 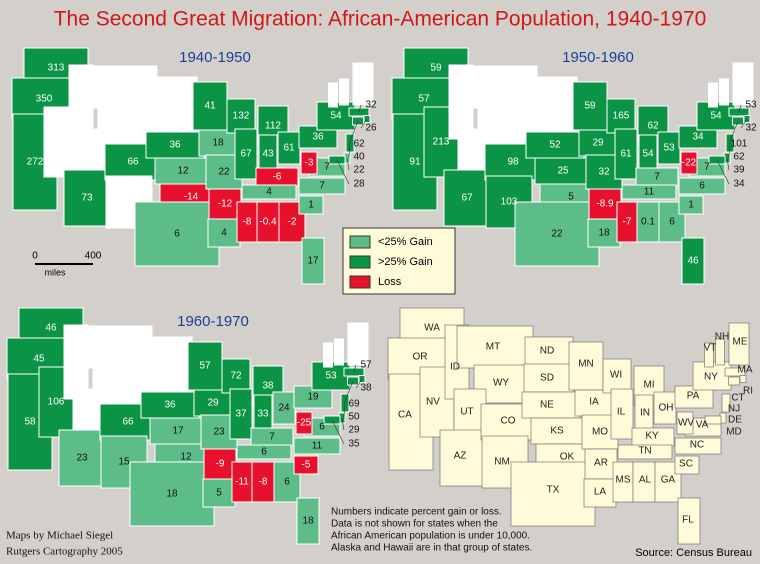 I want to click on value-label: 7, so click(x=707, y=167).